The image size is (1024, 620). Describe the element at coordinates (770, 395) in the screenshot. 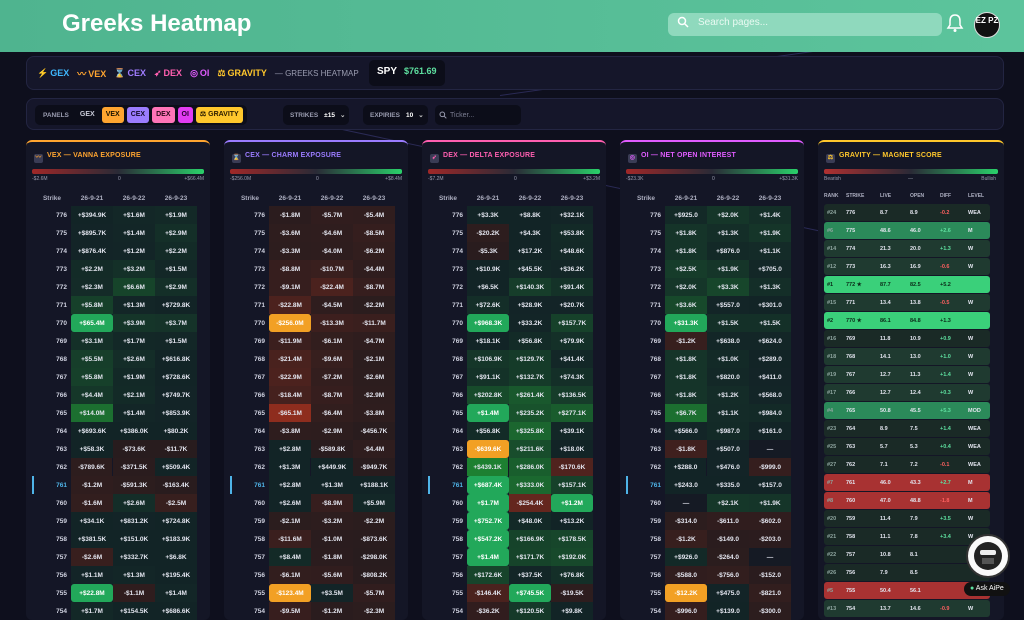

I see `heat-cell: +$568.0` at that location.